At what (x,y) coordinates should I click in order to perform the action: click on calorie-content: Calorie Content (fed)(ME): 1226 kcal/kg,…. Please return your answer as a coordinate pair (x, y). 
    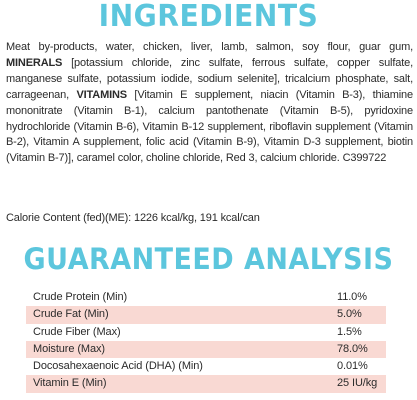
    Looking at the image, I should click on (133, 218).